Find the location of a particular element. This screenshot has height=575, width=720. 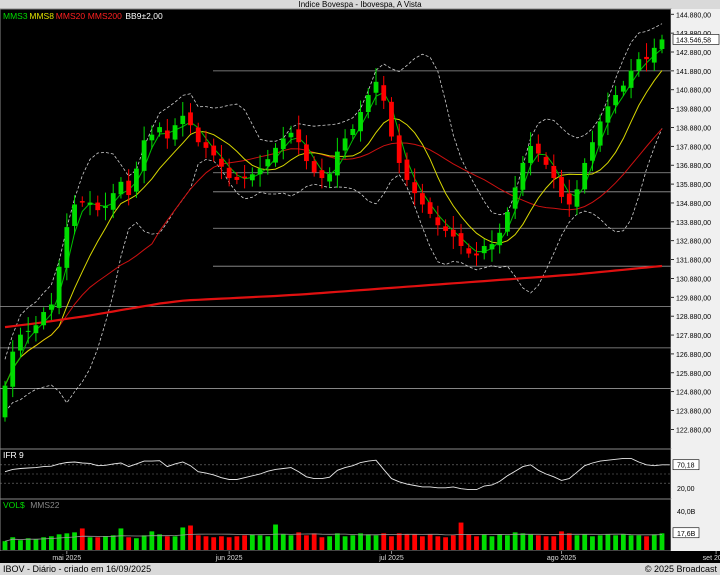

price-tick-label: 139.880,00 is located at coordinates (693, 110).